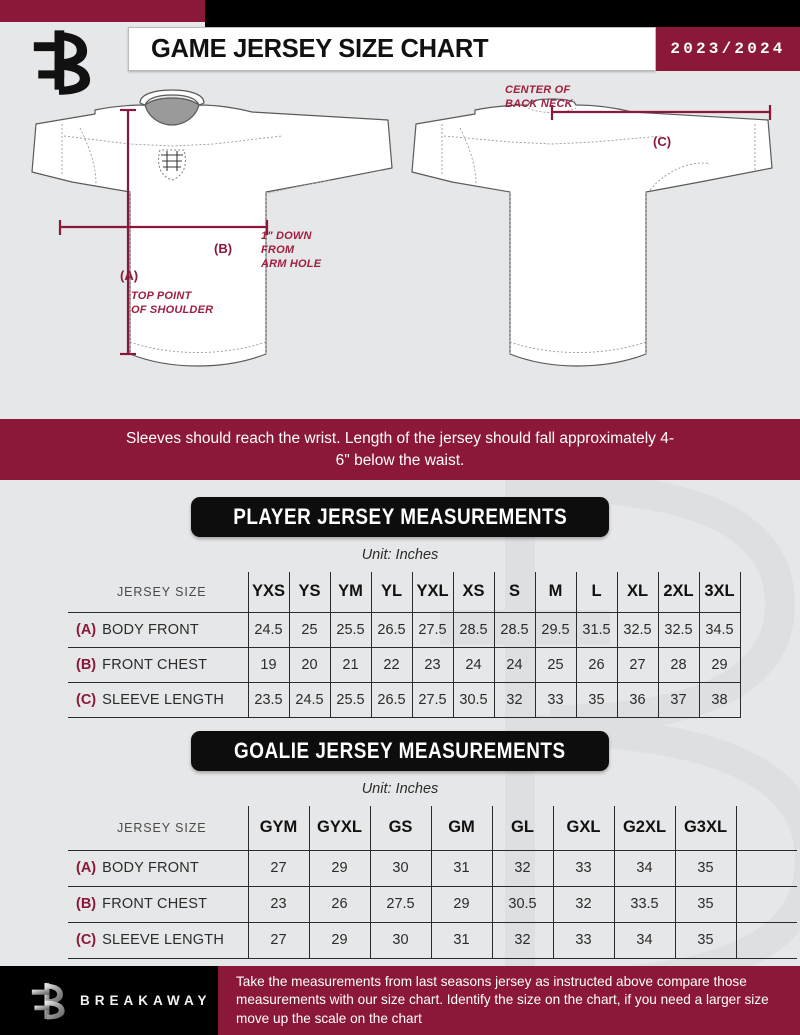 The width and height of the screenshot is (800, 1035). Describe the element at coordinates (158, 592) in the screenshot. I see `jersey-size-header: JERSEY SIZE` at that location.